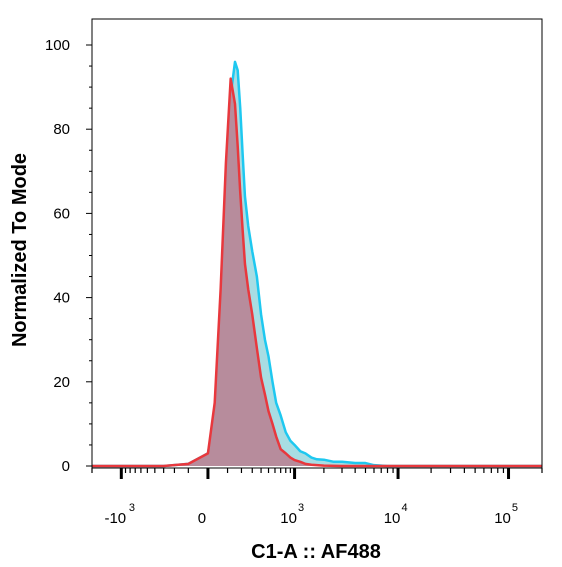 This screenshot has height=567, width=562. Describe the element at coordinates (115, 518) in the screenshot. I see `x-tick-label: -10` at that location.